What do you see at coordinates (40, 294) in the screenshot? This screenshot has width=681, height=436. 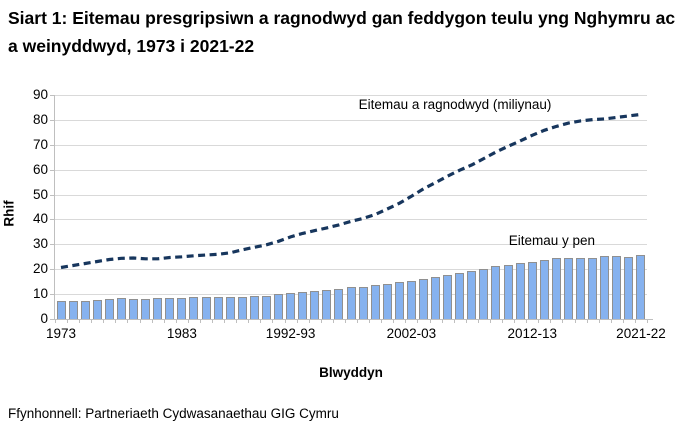 I see `y-tick-label: 10` at bounding box center [40, 294].